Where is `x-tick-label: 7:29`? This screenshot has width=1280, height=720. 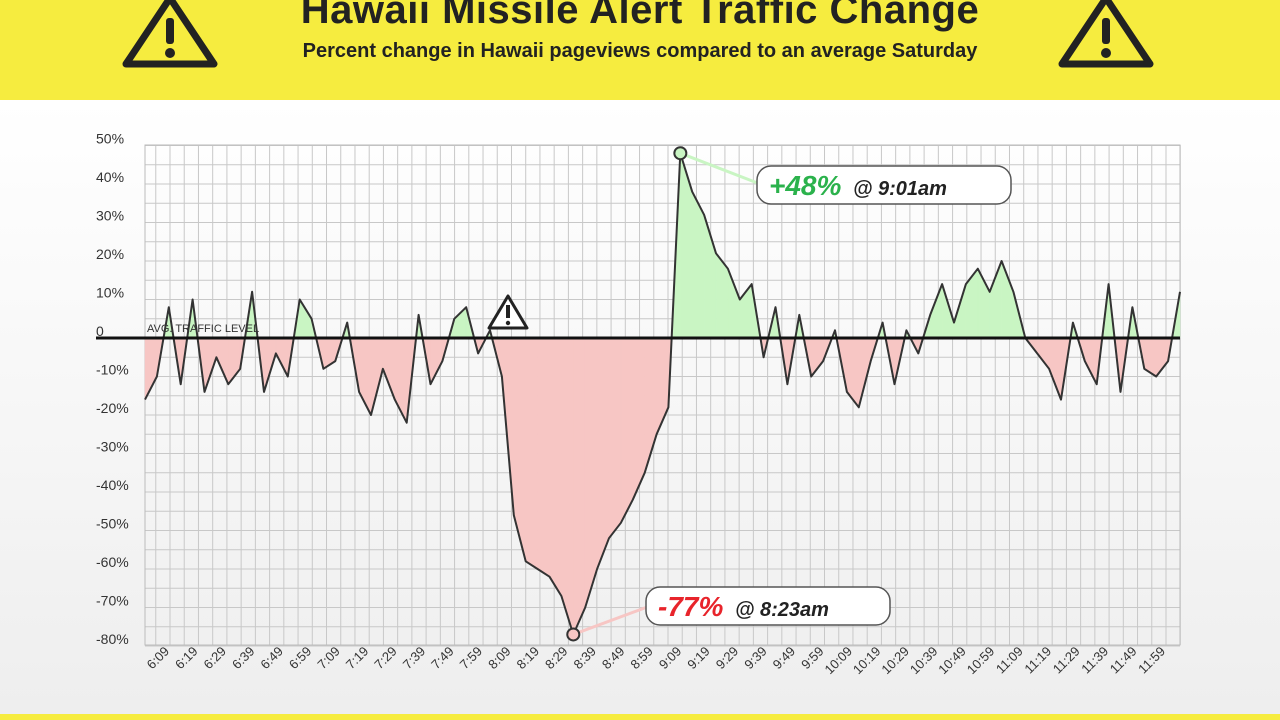
x-tick-label: 7:29 is located at coordinates (385, 658).